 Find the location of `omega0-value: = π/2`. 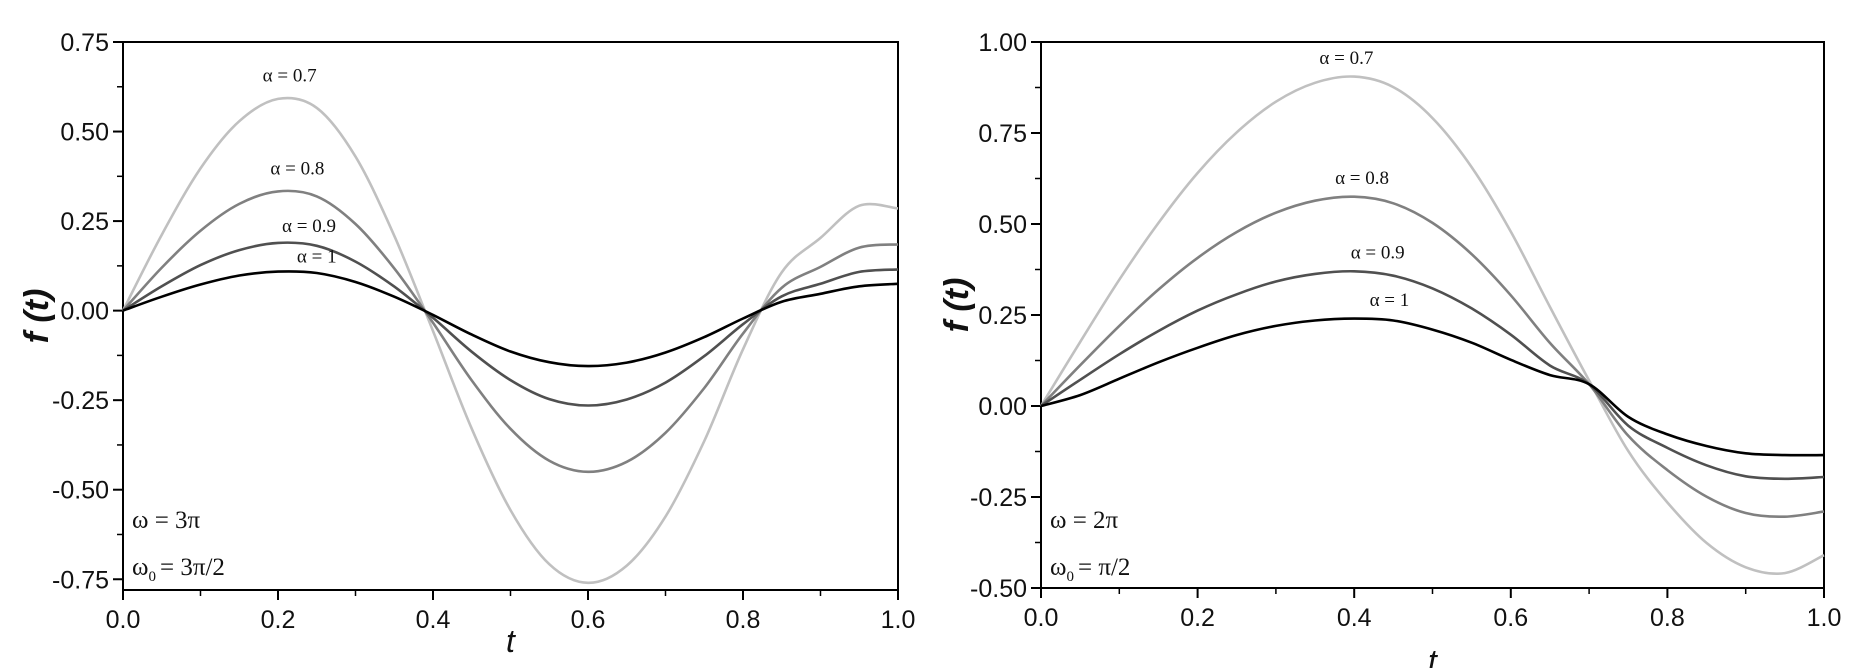

omega0-value: = π/2 is located at coordinates (1104, 567).